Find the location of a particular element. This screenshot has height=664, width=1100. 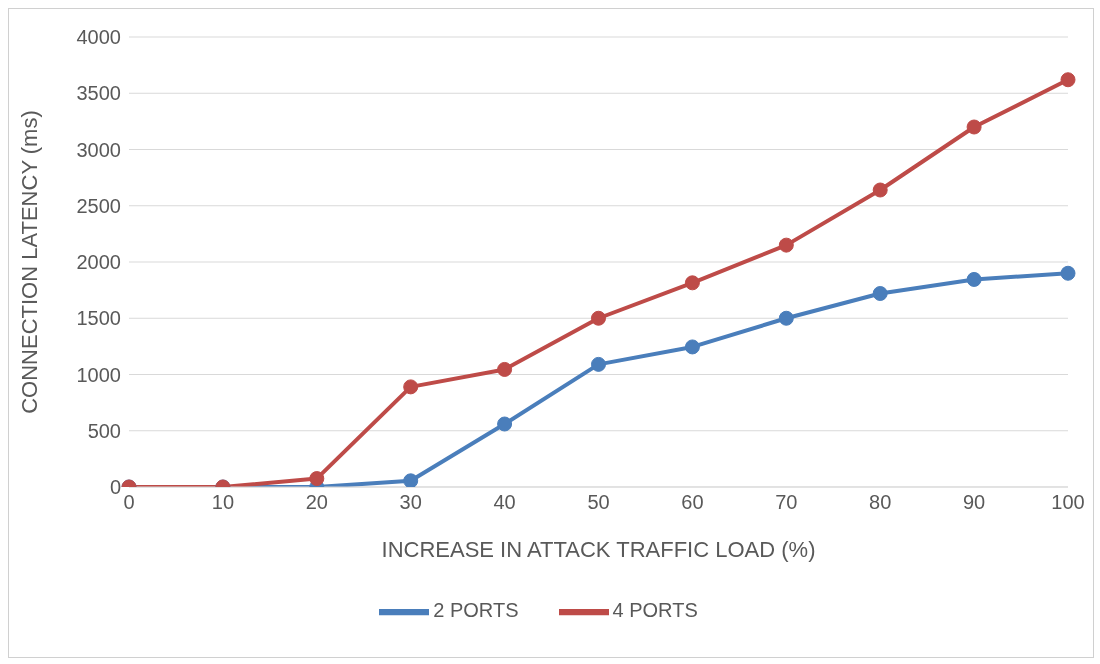

x-tick-label: 0 is located at coordinates (129, 502).